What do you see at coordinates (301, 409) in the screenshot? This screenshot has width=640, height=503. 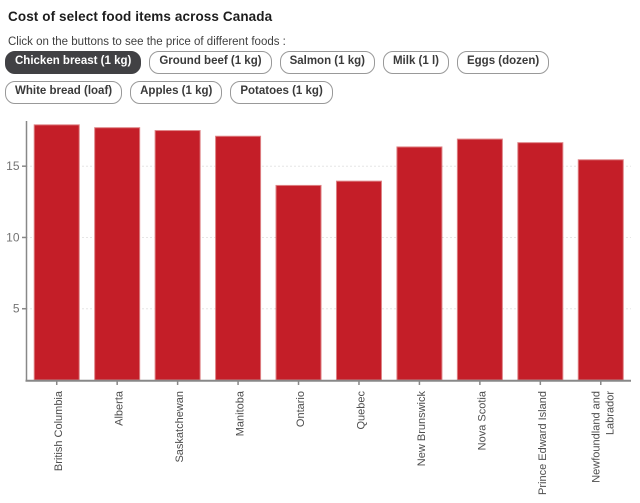 I see `x-label-ontario: Ontario` at bounding box center [301, 409].